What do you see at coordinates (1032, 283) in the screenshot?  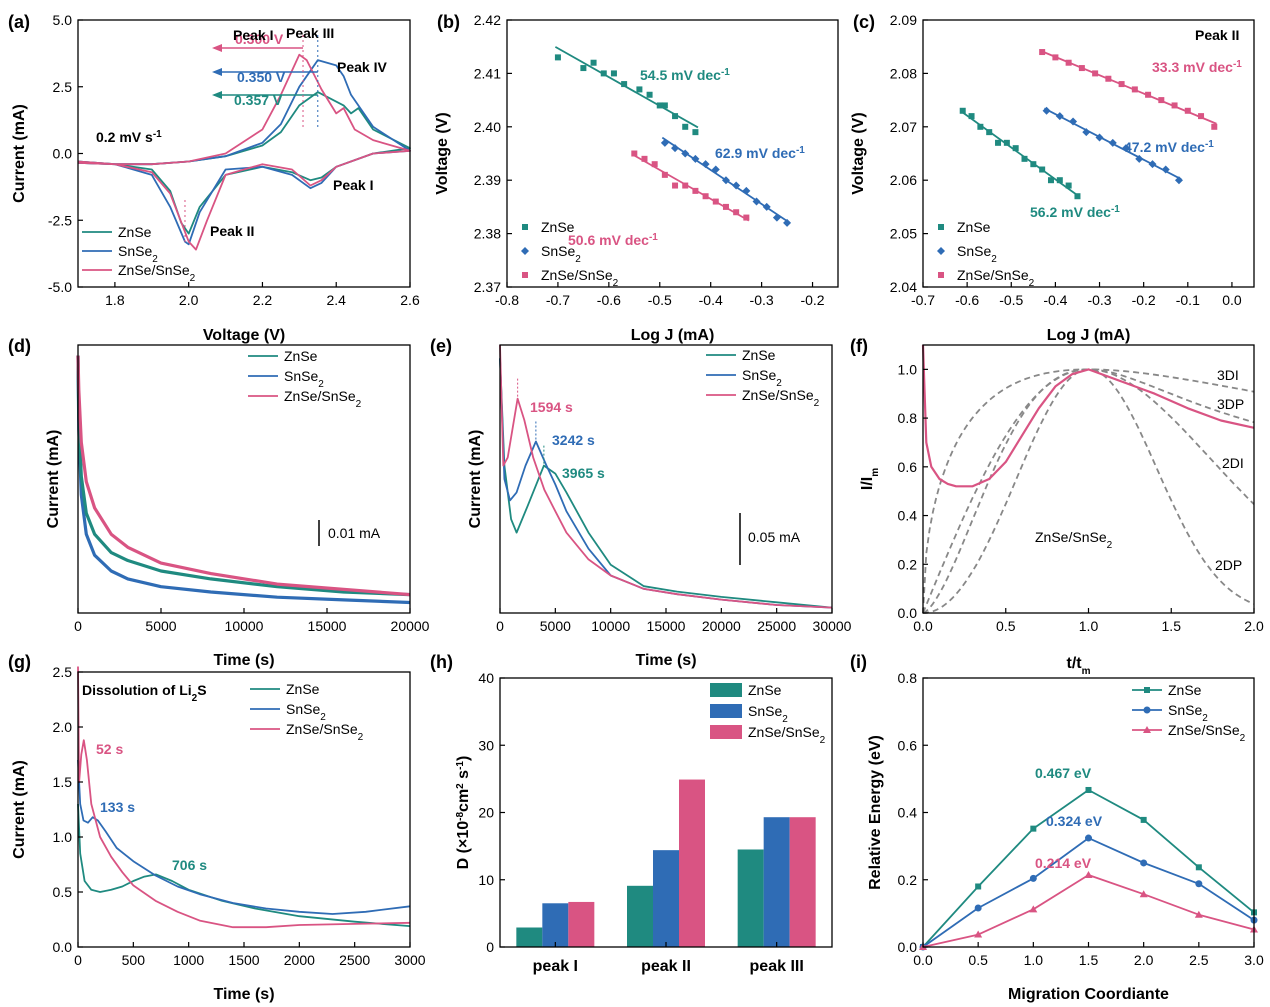 I see `panel-c-legend-label-part: 2` at bounding box center [1032, 283].